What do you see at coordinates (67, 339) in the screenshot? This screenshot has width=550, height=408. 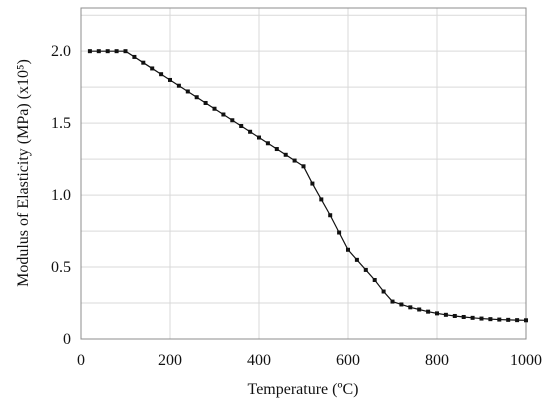 I see `y-tick-label: 0` at bounding box center [67, 339].